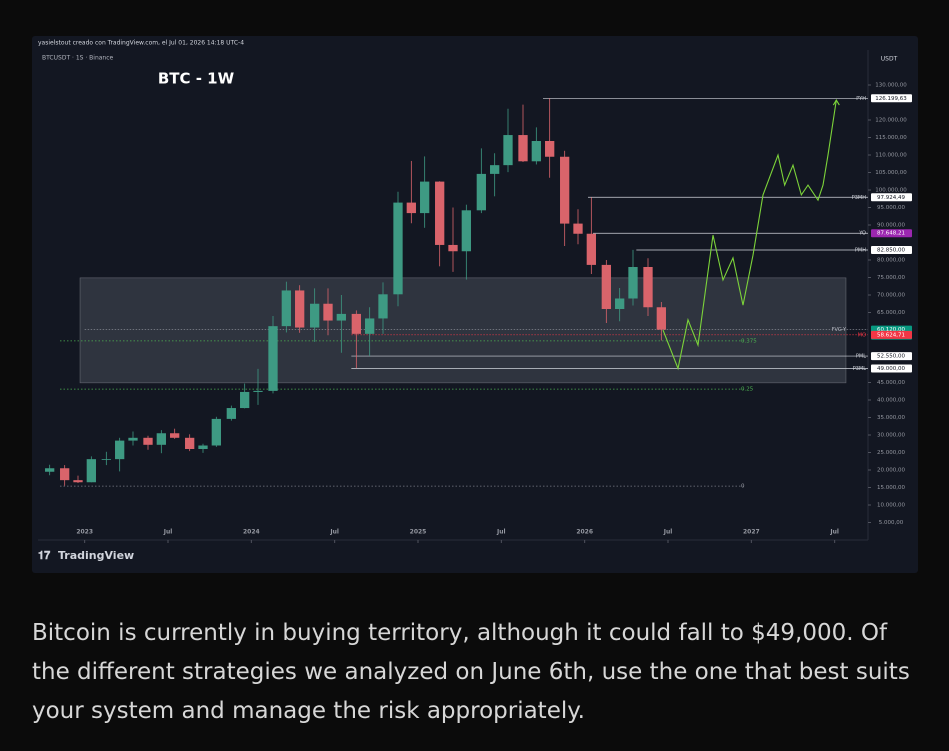 This screenshot has height=751, width=949. What do you see at coordinates (78, 58) in the screenshot?
I see `symbol: BTCUSDT · 1S · Binance` at bounding box center [78, 58].